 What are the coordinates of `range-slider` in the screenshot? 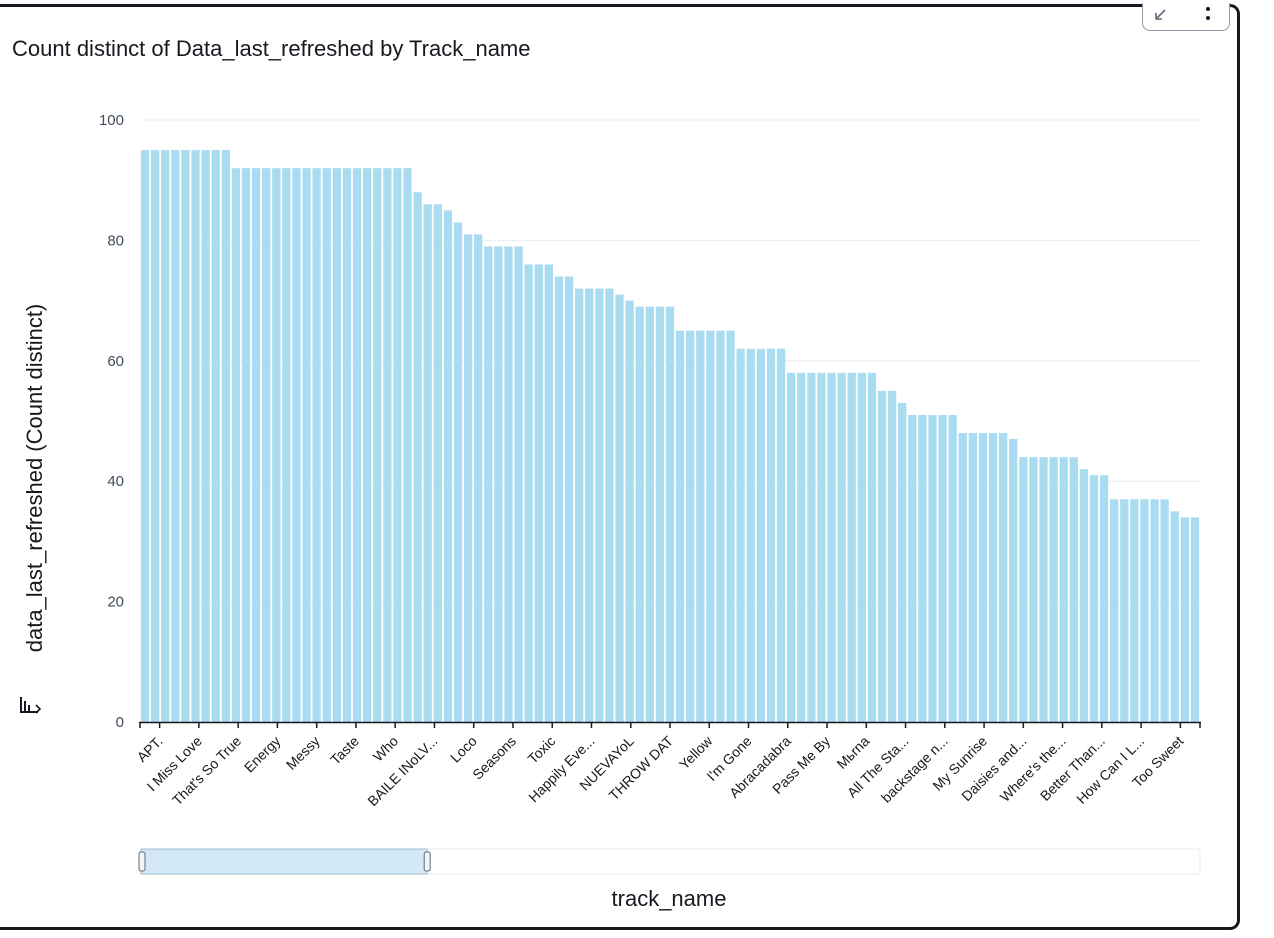 It's located at (669, 861).